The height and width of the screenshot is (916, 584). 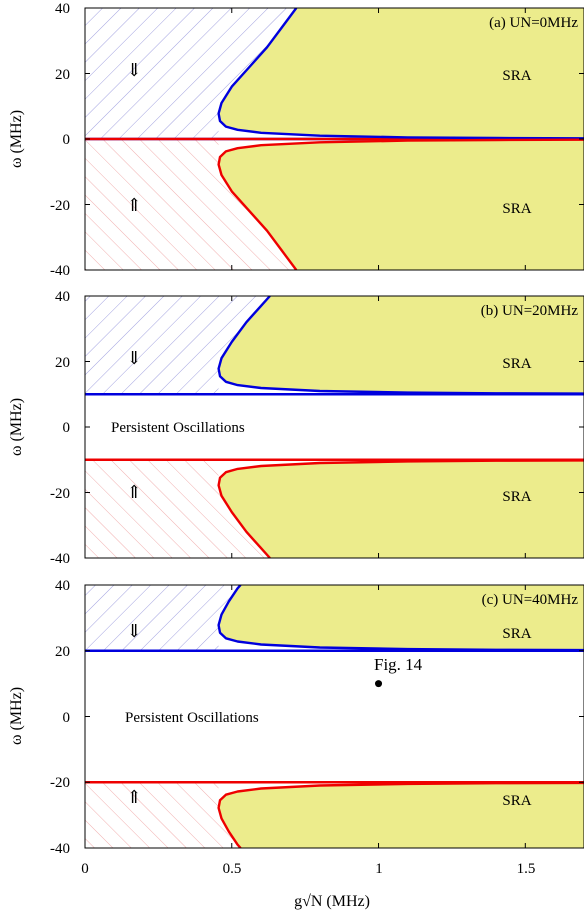 What do you see at coordinates (192, 718) in the screenshot?
I see `panel-c-middle-label: Persistent Oscillations` at bounding box center [192, 718].